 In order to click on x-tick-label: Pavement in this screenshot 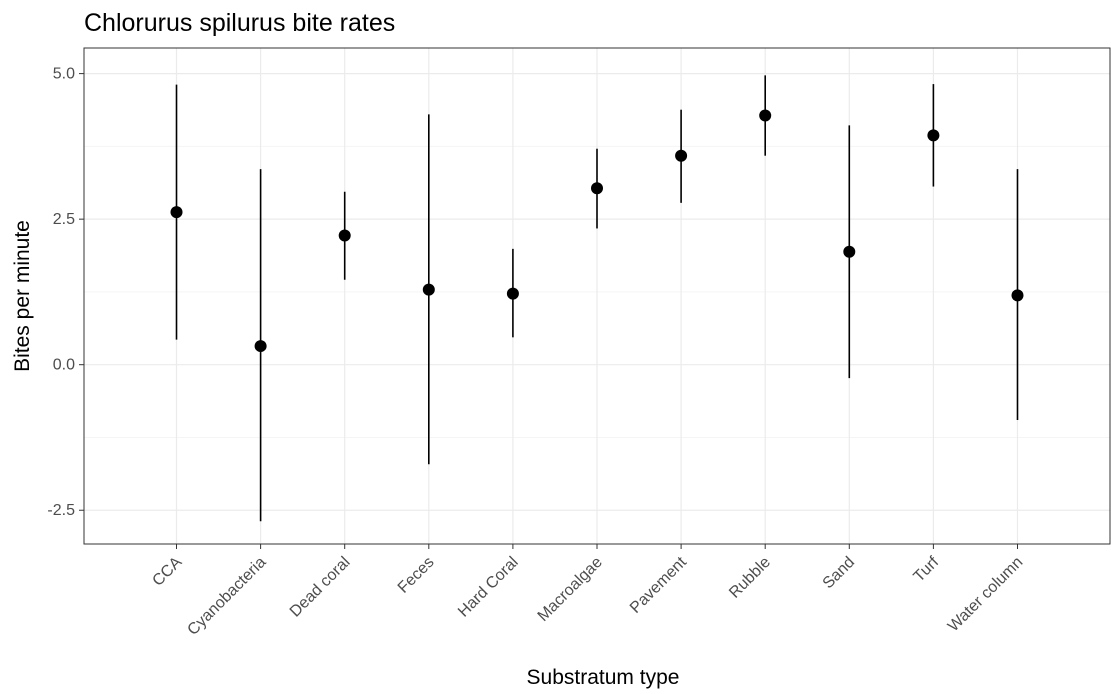, I will do `click(658, 584)`.